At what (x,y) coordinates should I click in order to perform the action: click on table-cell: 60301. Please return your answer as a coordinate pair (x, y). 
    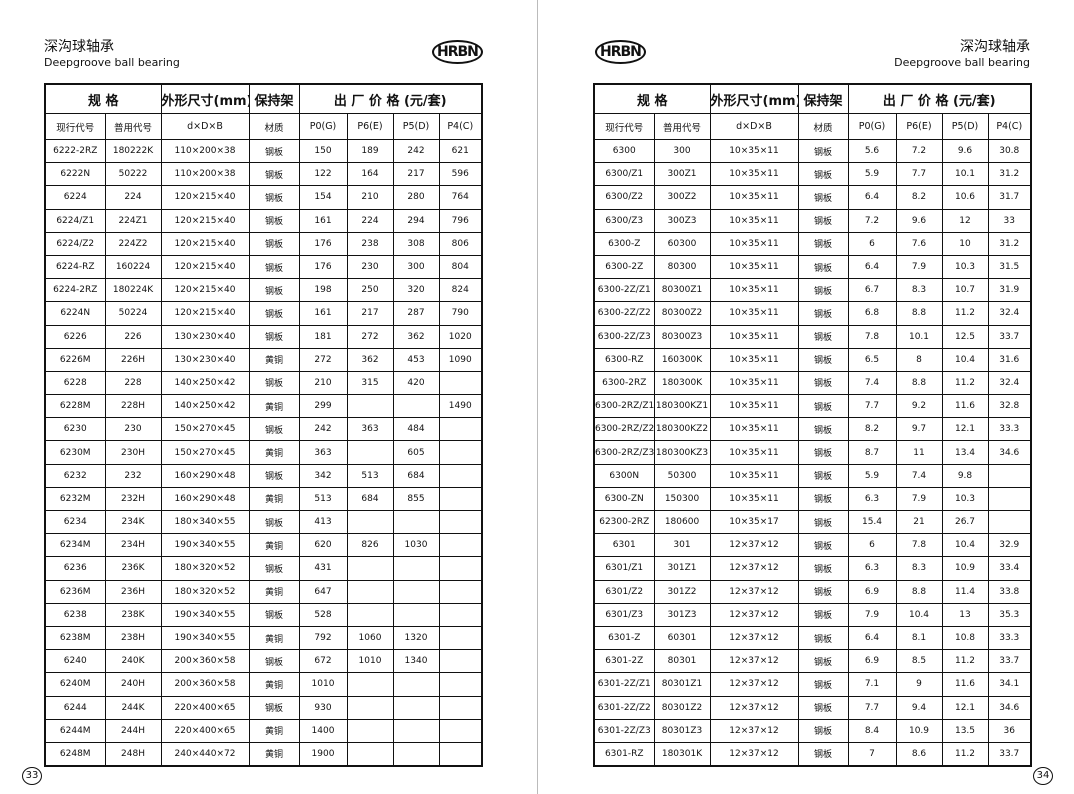
    Looking at the image, I should click on (682, 638).